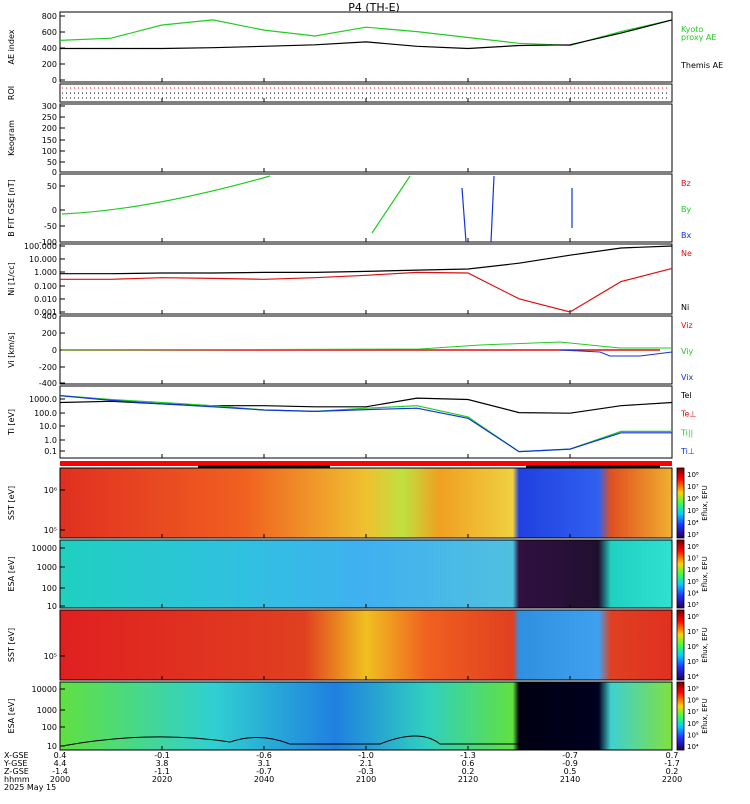 The height and width of the screenshot is (804, 750). Describe the element at coordinates (50, 490) in the screenshot. I see `ytick-label: 10⁶` at that location.